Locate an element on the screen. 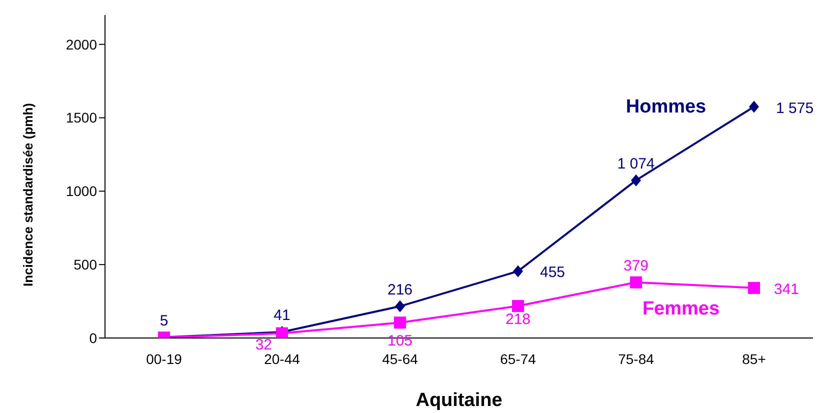 The width and height of the screenshot is (823, 413). series-label: Femmes is located at coordinates (681, 309).